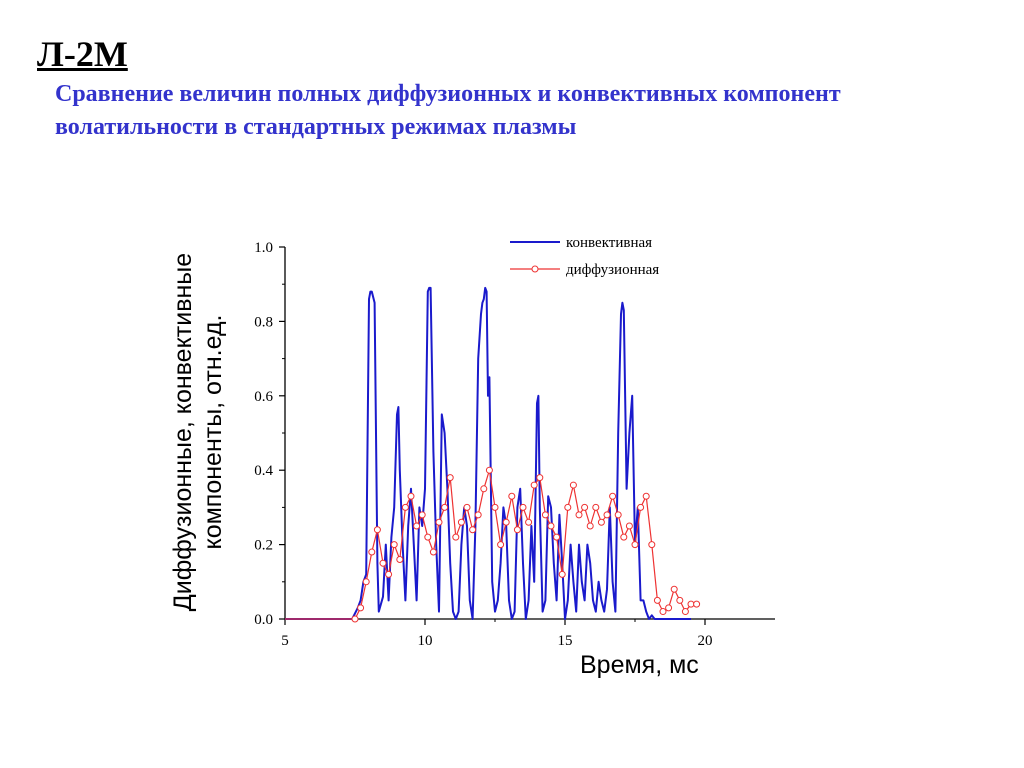  What do you see at coordinates (263, 397) in the screenshot?
I see `y-tick-label: 0.6` at bounding box center [263, 397].